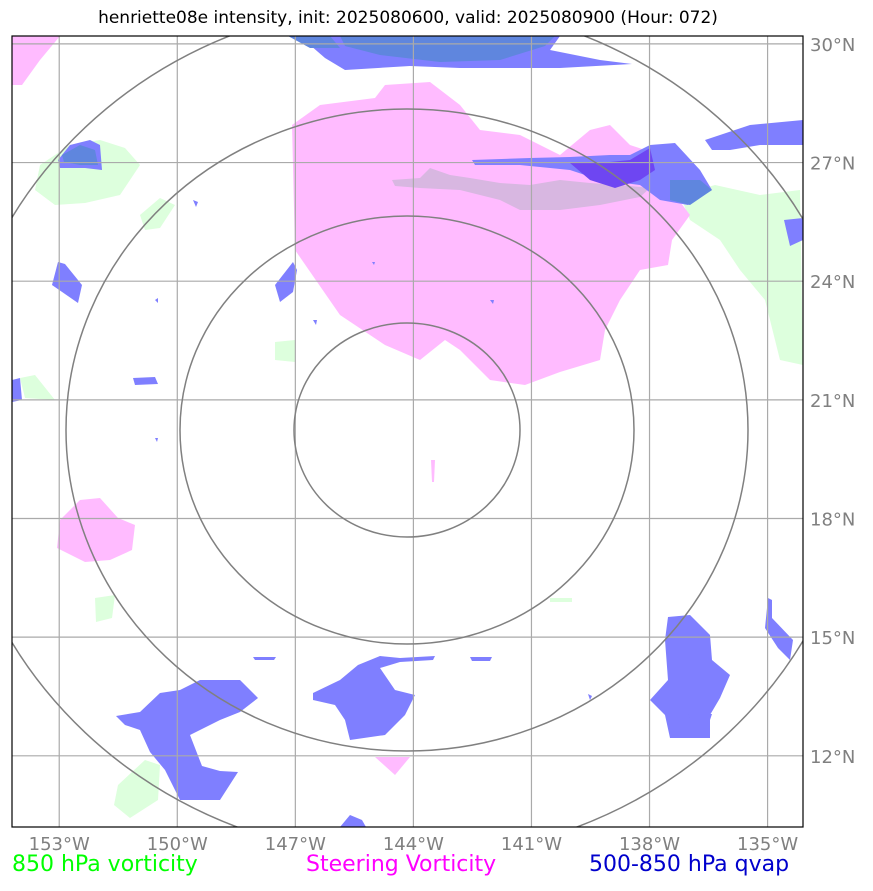 This screenshot has height=891, width=873. I want to click on legend-steering-vorticity: Steering Vorticity, so click(401, 864).